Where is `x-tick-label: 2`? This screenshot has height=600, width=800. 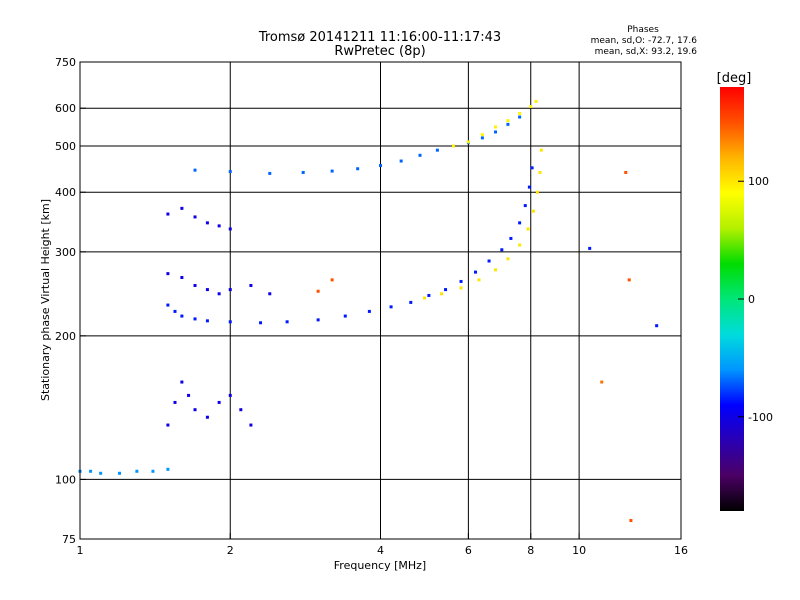 x-tick-label: 2 is located at coordinates (230, 550).